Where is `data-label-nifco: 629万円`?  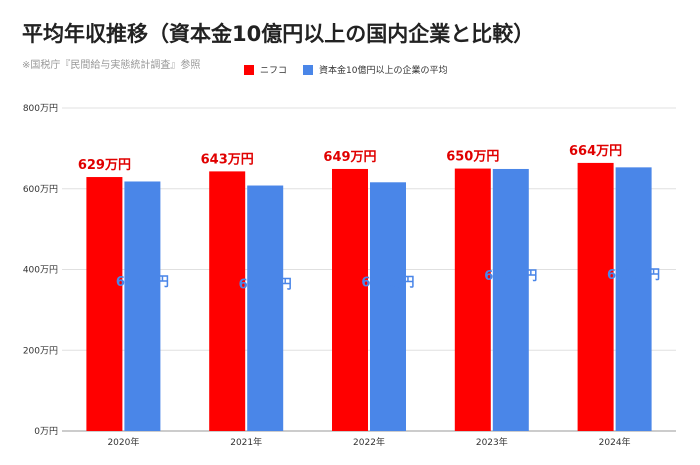 data-label-nifco: 629万円 is located at coordinates (104, 165).